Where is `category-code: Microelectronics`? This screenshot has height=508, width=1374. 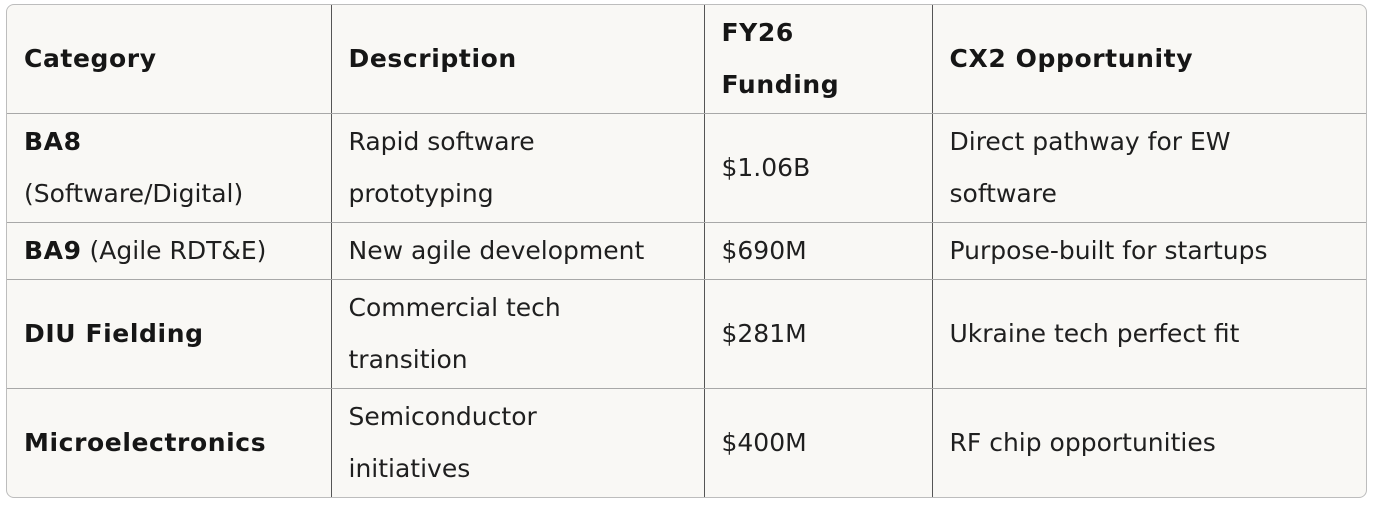 category-code: Microelectronics is located at coordinates (145, 442).